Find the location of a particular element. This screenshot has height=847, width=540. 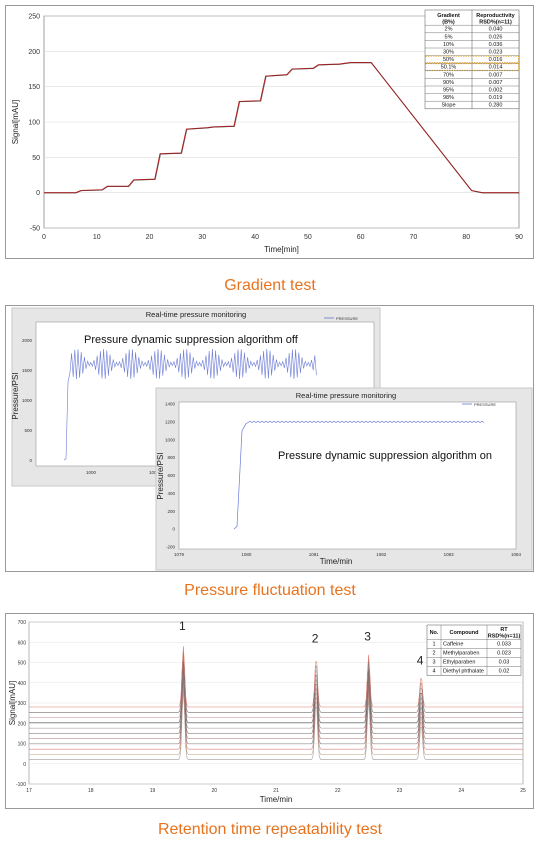

x-tick-label: 90 is located at coordinates (519, 237).